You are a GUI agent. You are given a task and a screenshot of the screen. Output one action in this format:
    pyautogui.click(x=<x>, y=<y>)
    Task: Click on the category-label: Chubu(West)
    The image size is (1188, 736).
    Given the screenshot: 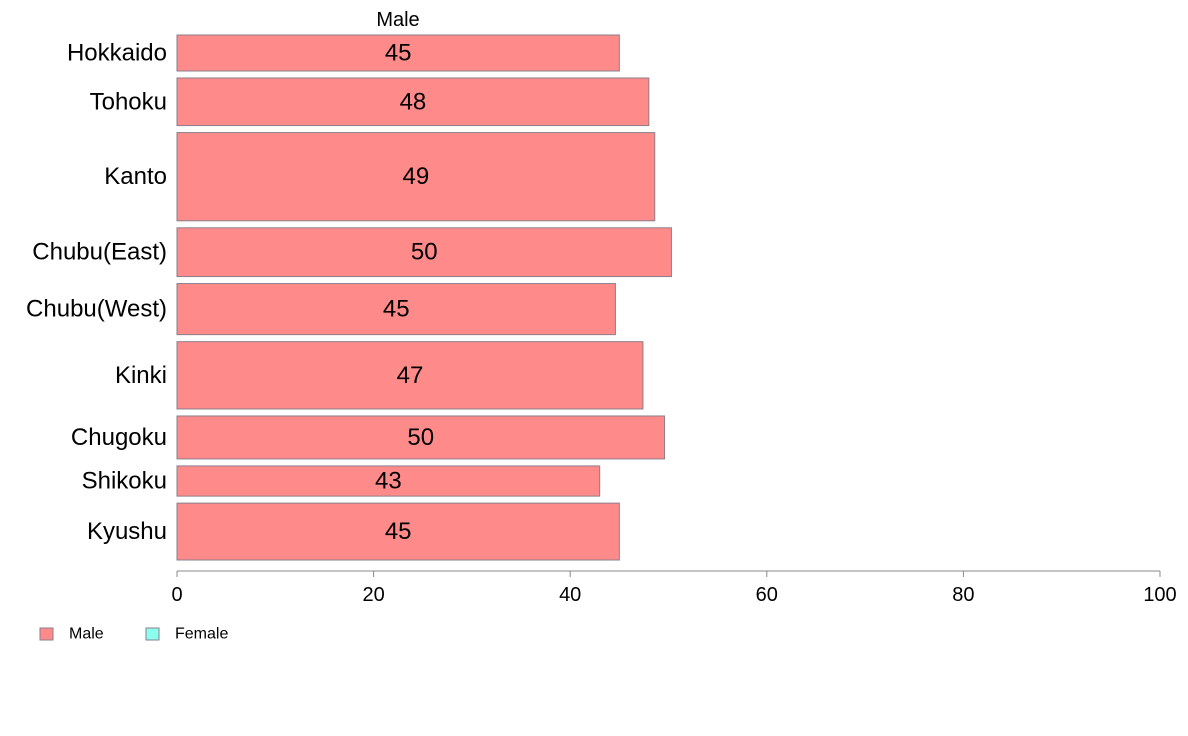 What is the action you would take?
    pyautogui.click(x=96, y=309)
    